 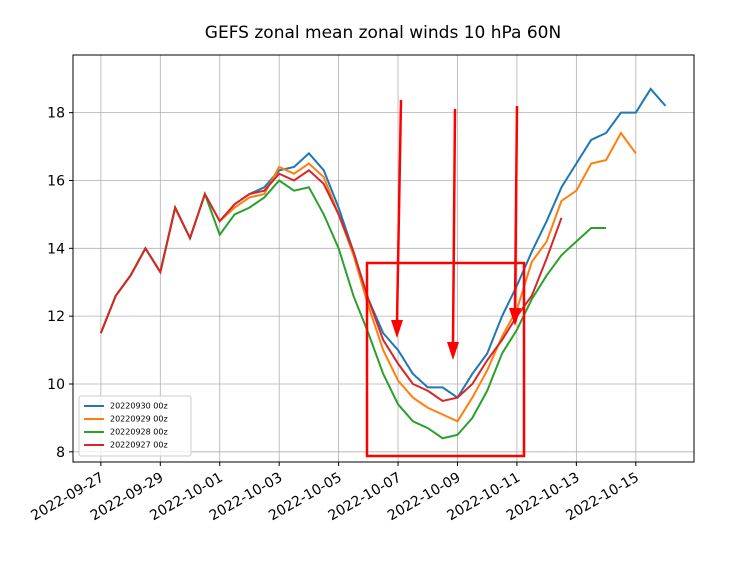 I want to click on chart-title: GEFS zonal mean zonal winds 10 hPa 60N, so click(x=383, y=33).